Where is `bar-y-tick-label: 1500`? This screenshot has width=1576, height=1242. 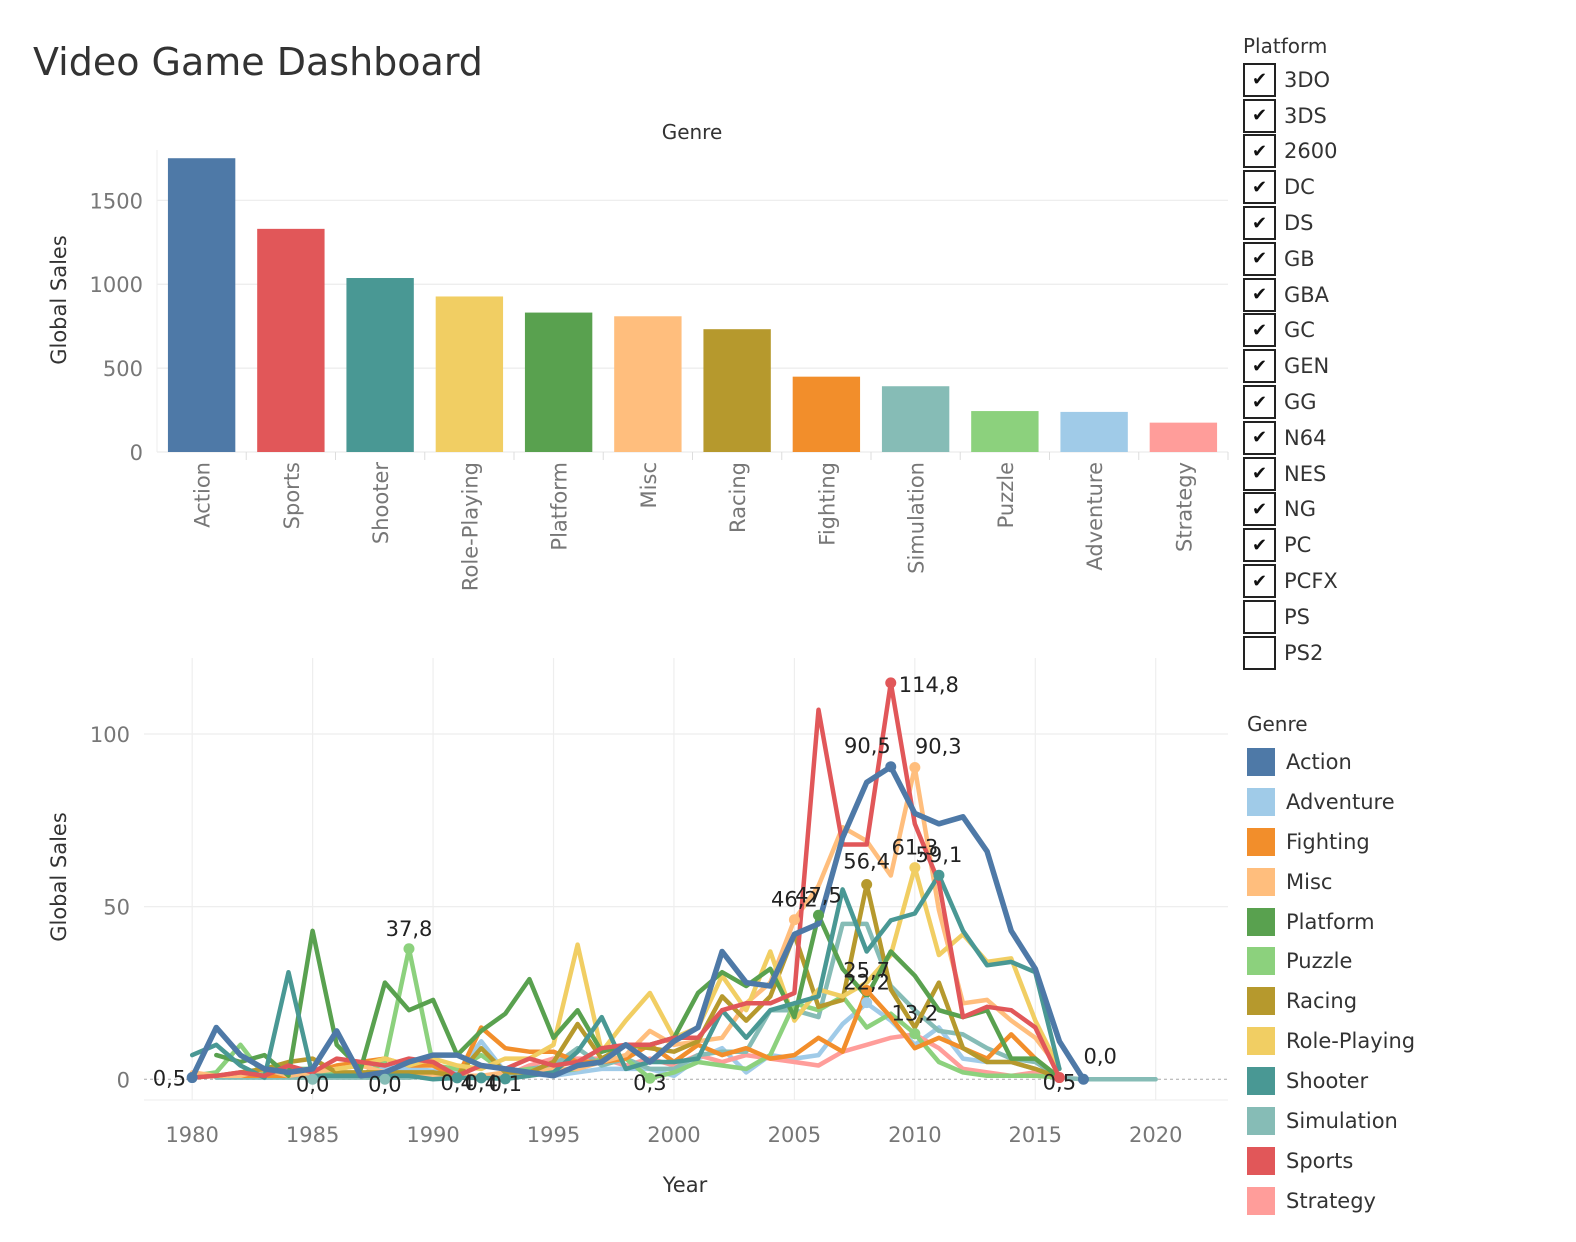
bar-y-tick-label: 1500 is located at coordinates (116, 201).